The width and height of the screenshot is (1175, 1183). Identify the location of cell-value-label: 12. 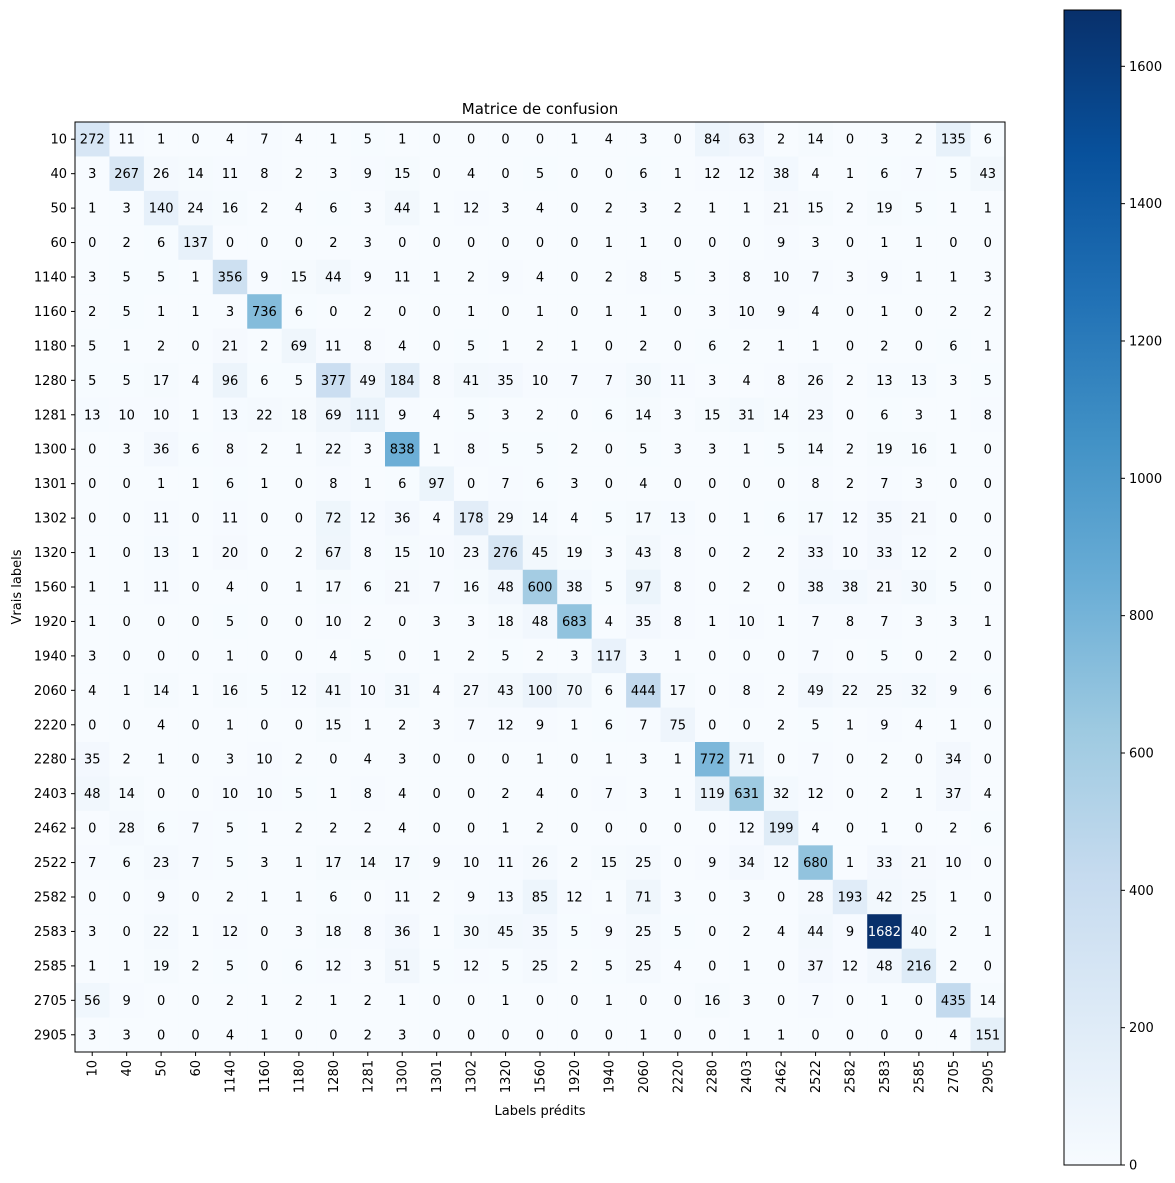
(333, 966).